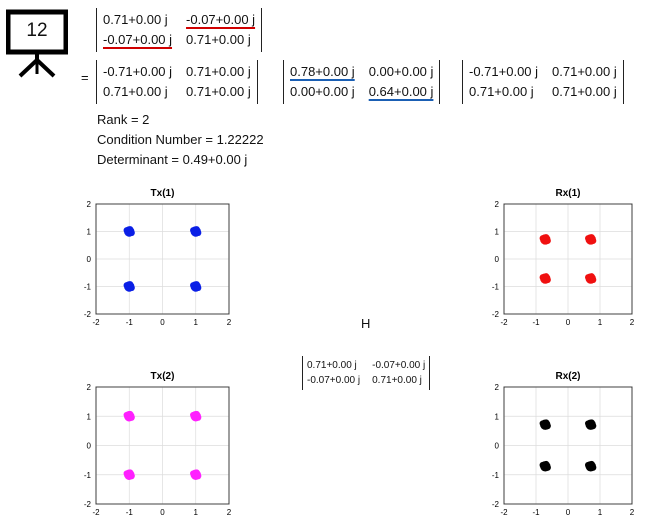 The image size is (653, 522). I want to click on rank-text: Rank = 2, so click(123, 119).